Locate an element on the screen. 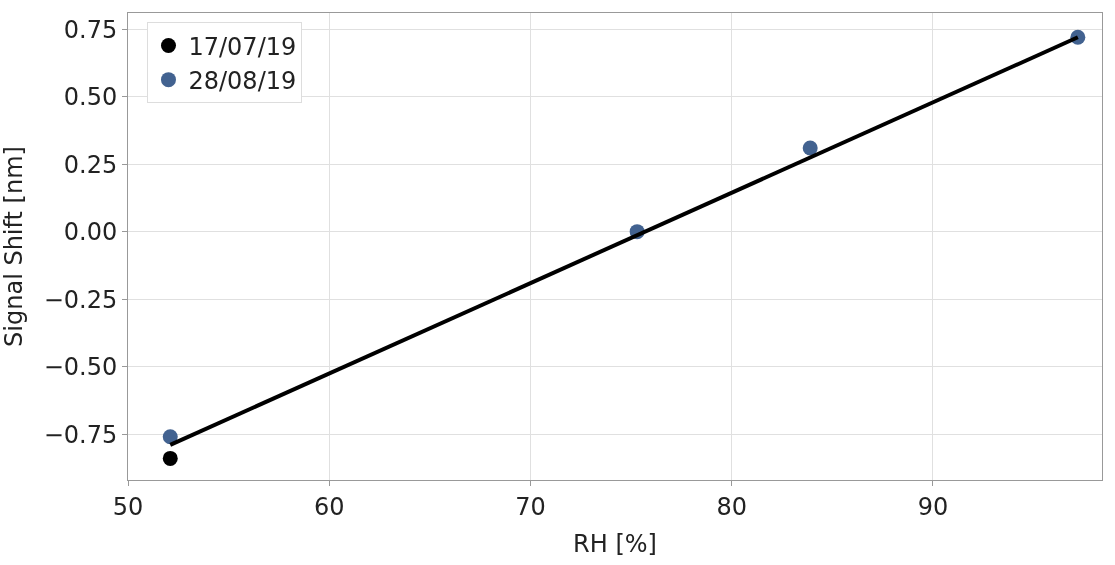 This screenshot has width=1115, height=565. y-tick-label: 0.00 is located at coordinates (90, 232).